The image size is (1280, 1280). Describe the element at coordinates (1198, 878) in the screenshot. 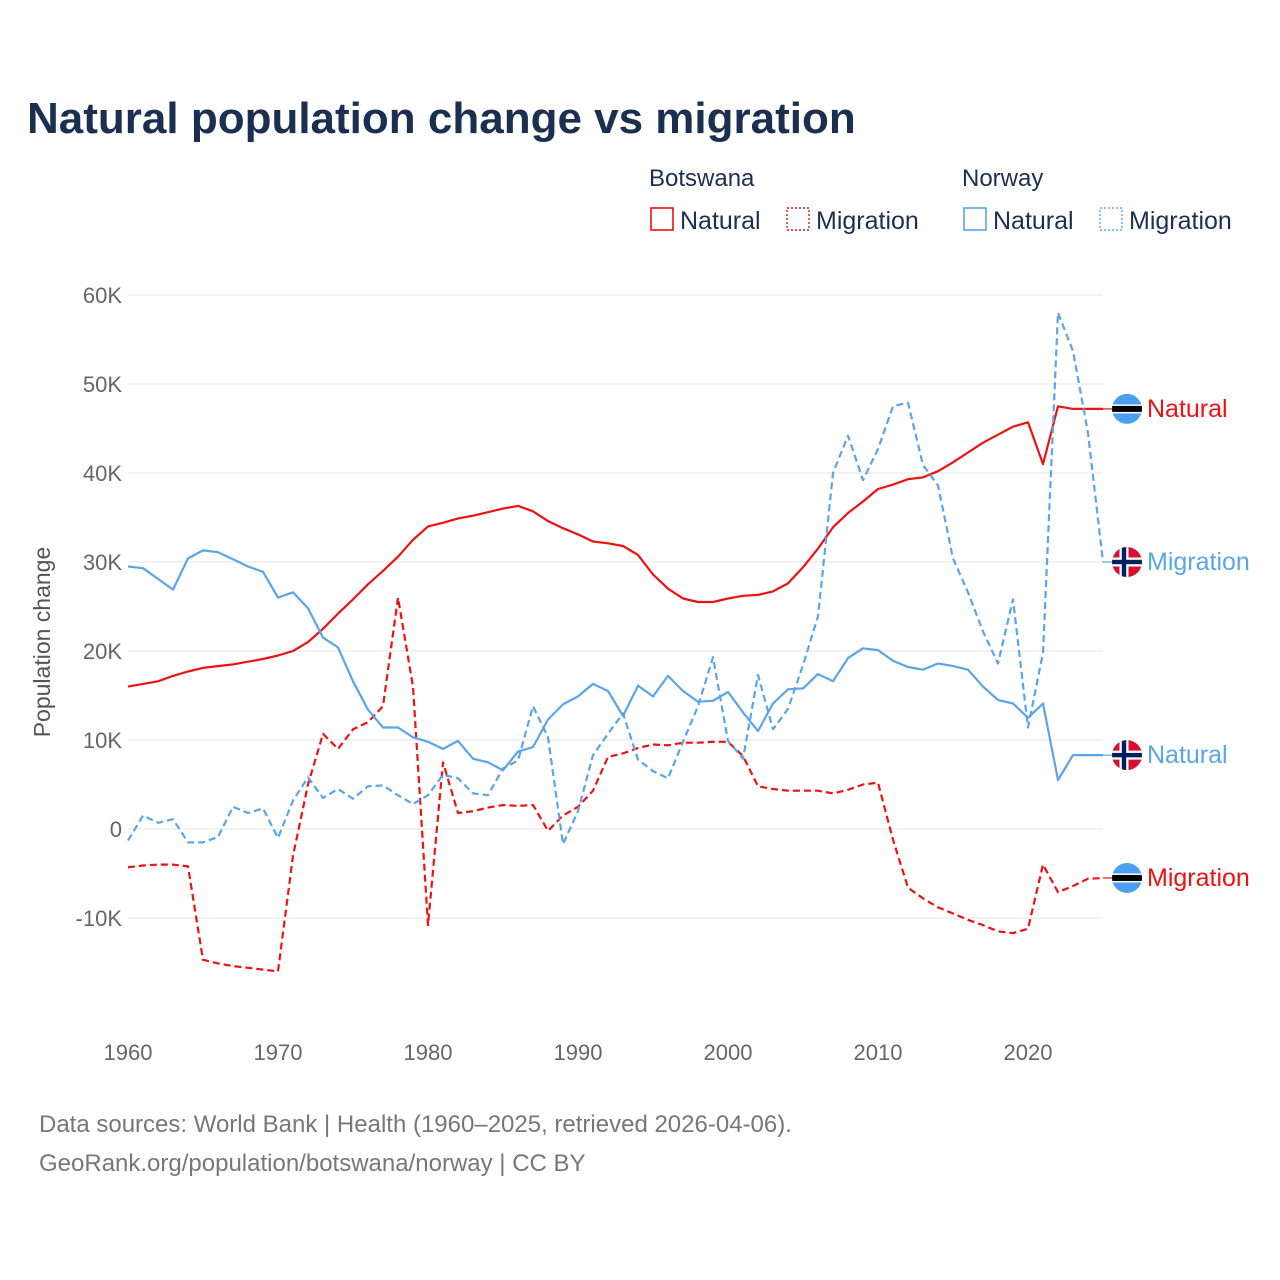

I see `end-label-botswana-migration: Migration` at that location.